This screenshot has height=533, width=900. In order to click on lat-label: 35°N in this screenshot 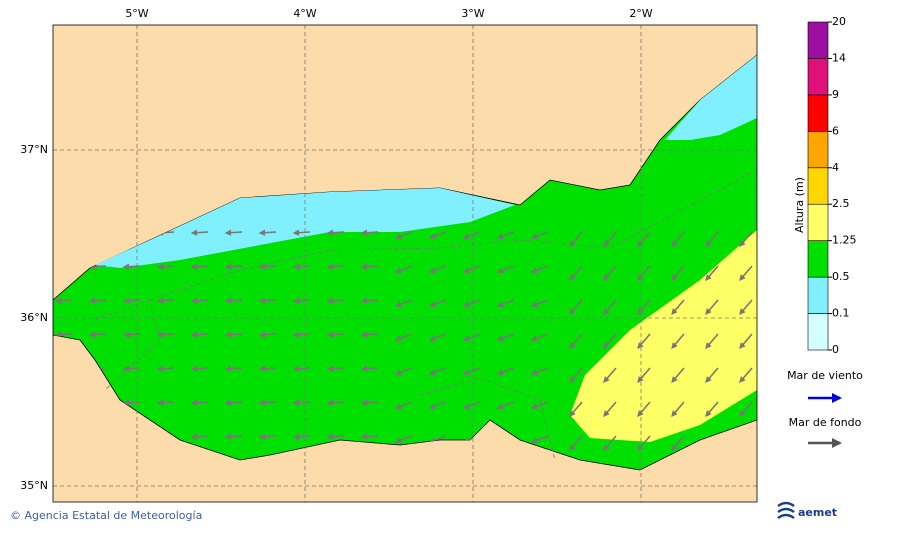, I will do `click(34, 485)`.